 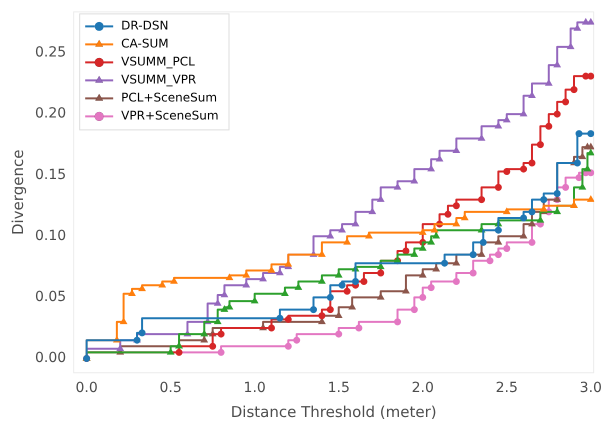 I want to click on x-tick-label: 0.5, so click(x=171, y=388).